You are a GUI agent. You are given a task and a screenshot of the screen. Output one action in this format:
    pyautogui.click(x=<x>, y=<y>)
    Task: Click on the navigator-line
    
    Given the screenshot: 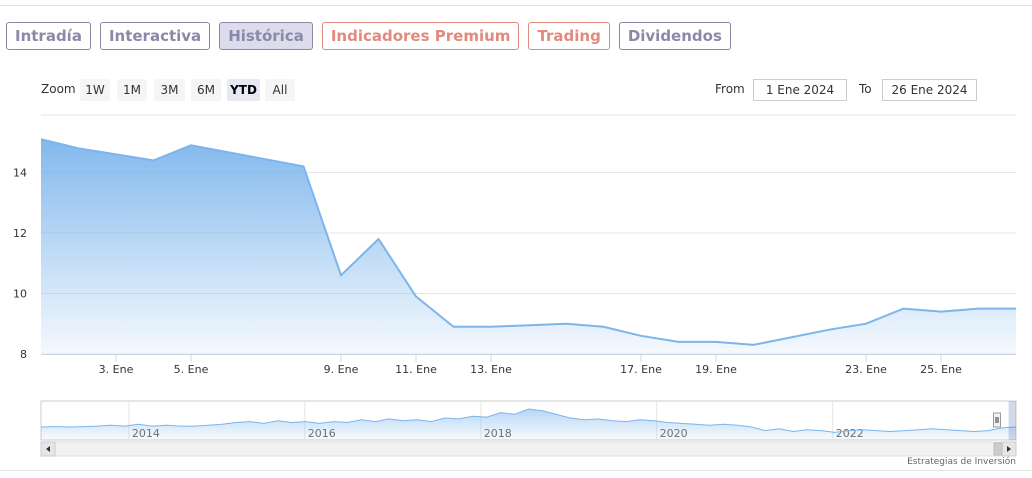 What is the action you would take?
    pyautogui.click(x=528, y=420)
    